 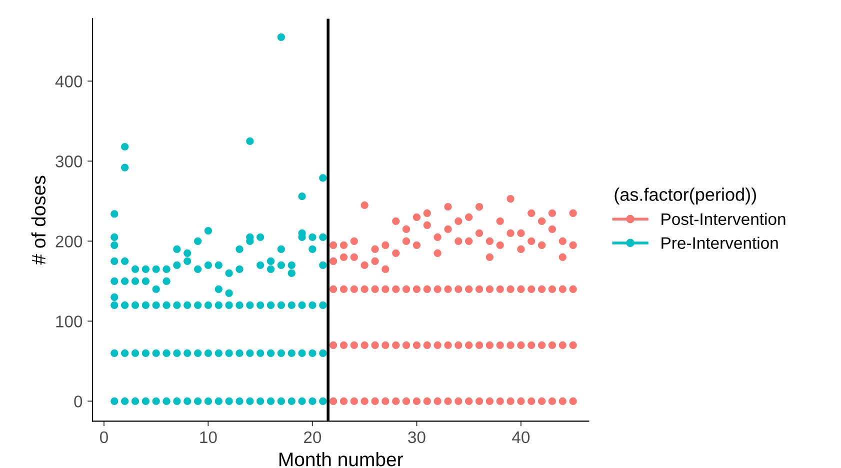 What do you see at coordinates (104, 437) in the screenshot?
I see `x-tick-label: 0` at bounding box center [104, 437].